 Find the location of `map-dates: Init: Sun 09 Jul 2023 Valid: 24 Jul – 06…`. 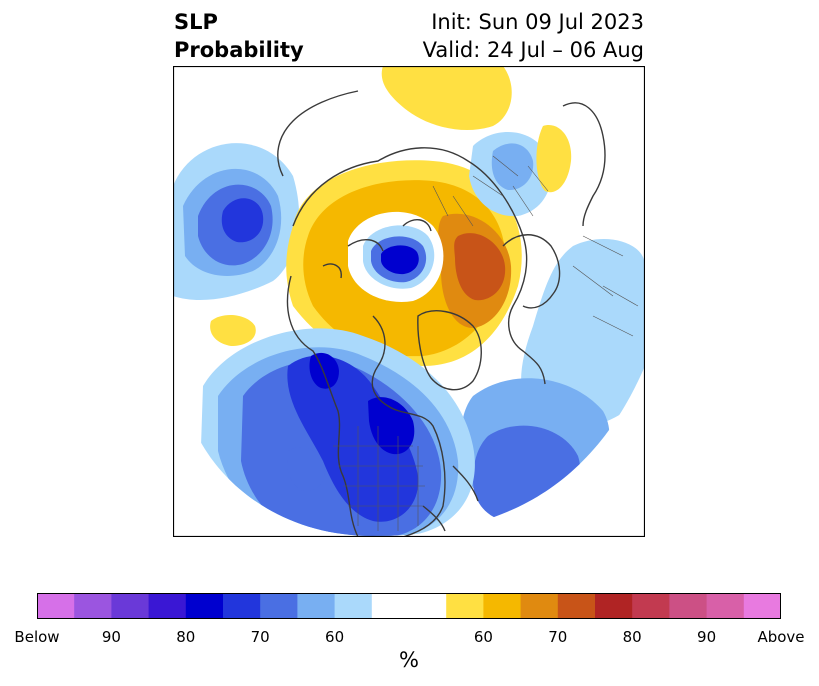

map-dates: Init: Sun 09 Jul 2023 Valid: 24 Jul – 06… is located at coordinates (533, 36).